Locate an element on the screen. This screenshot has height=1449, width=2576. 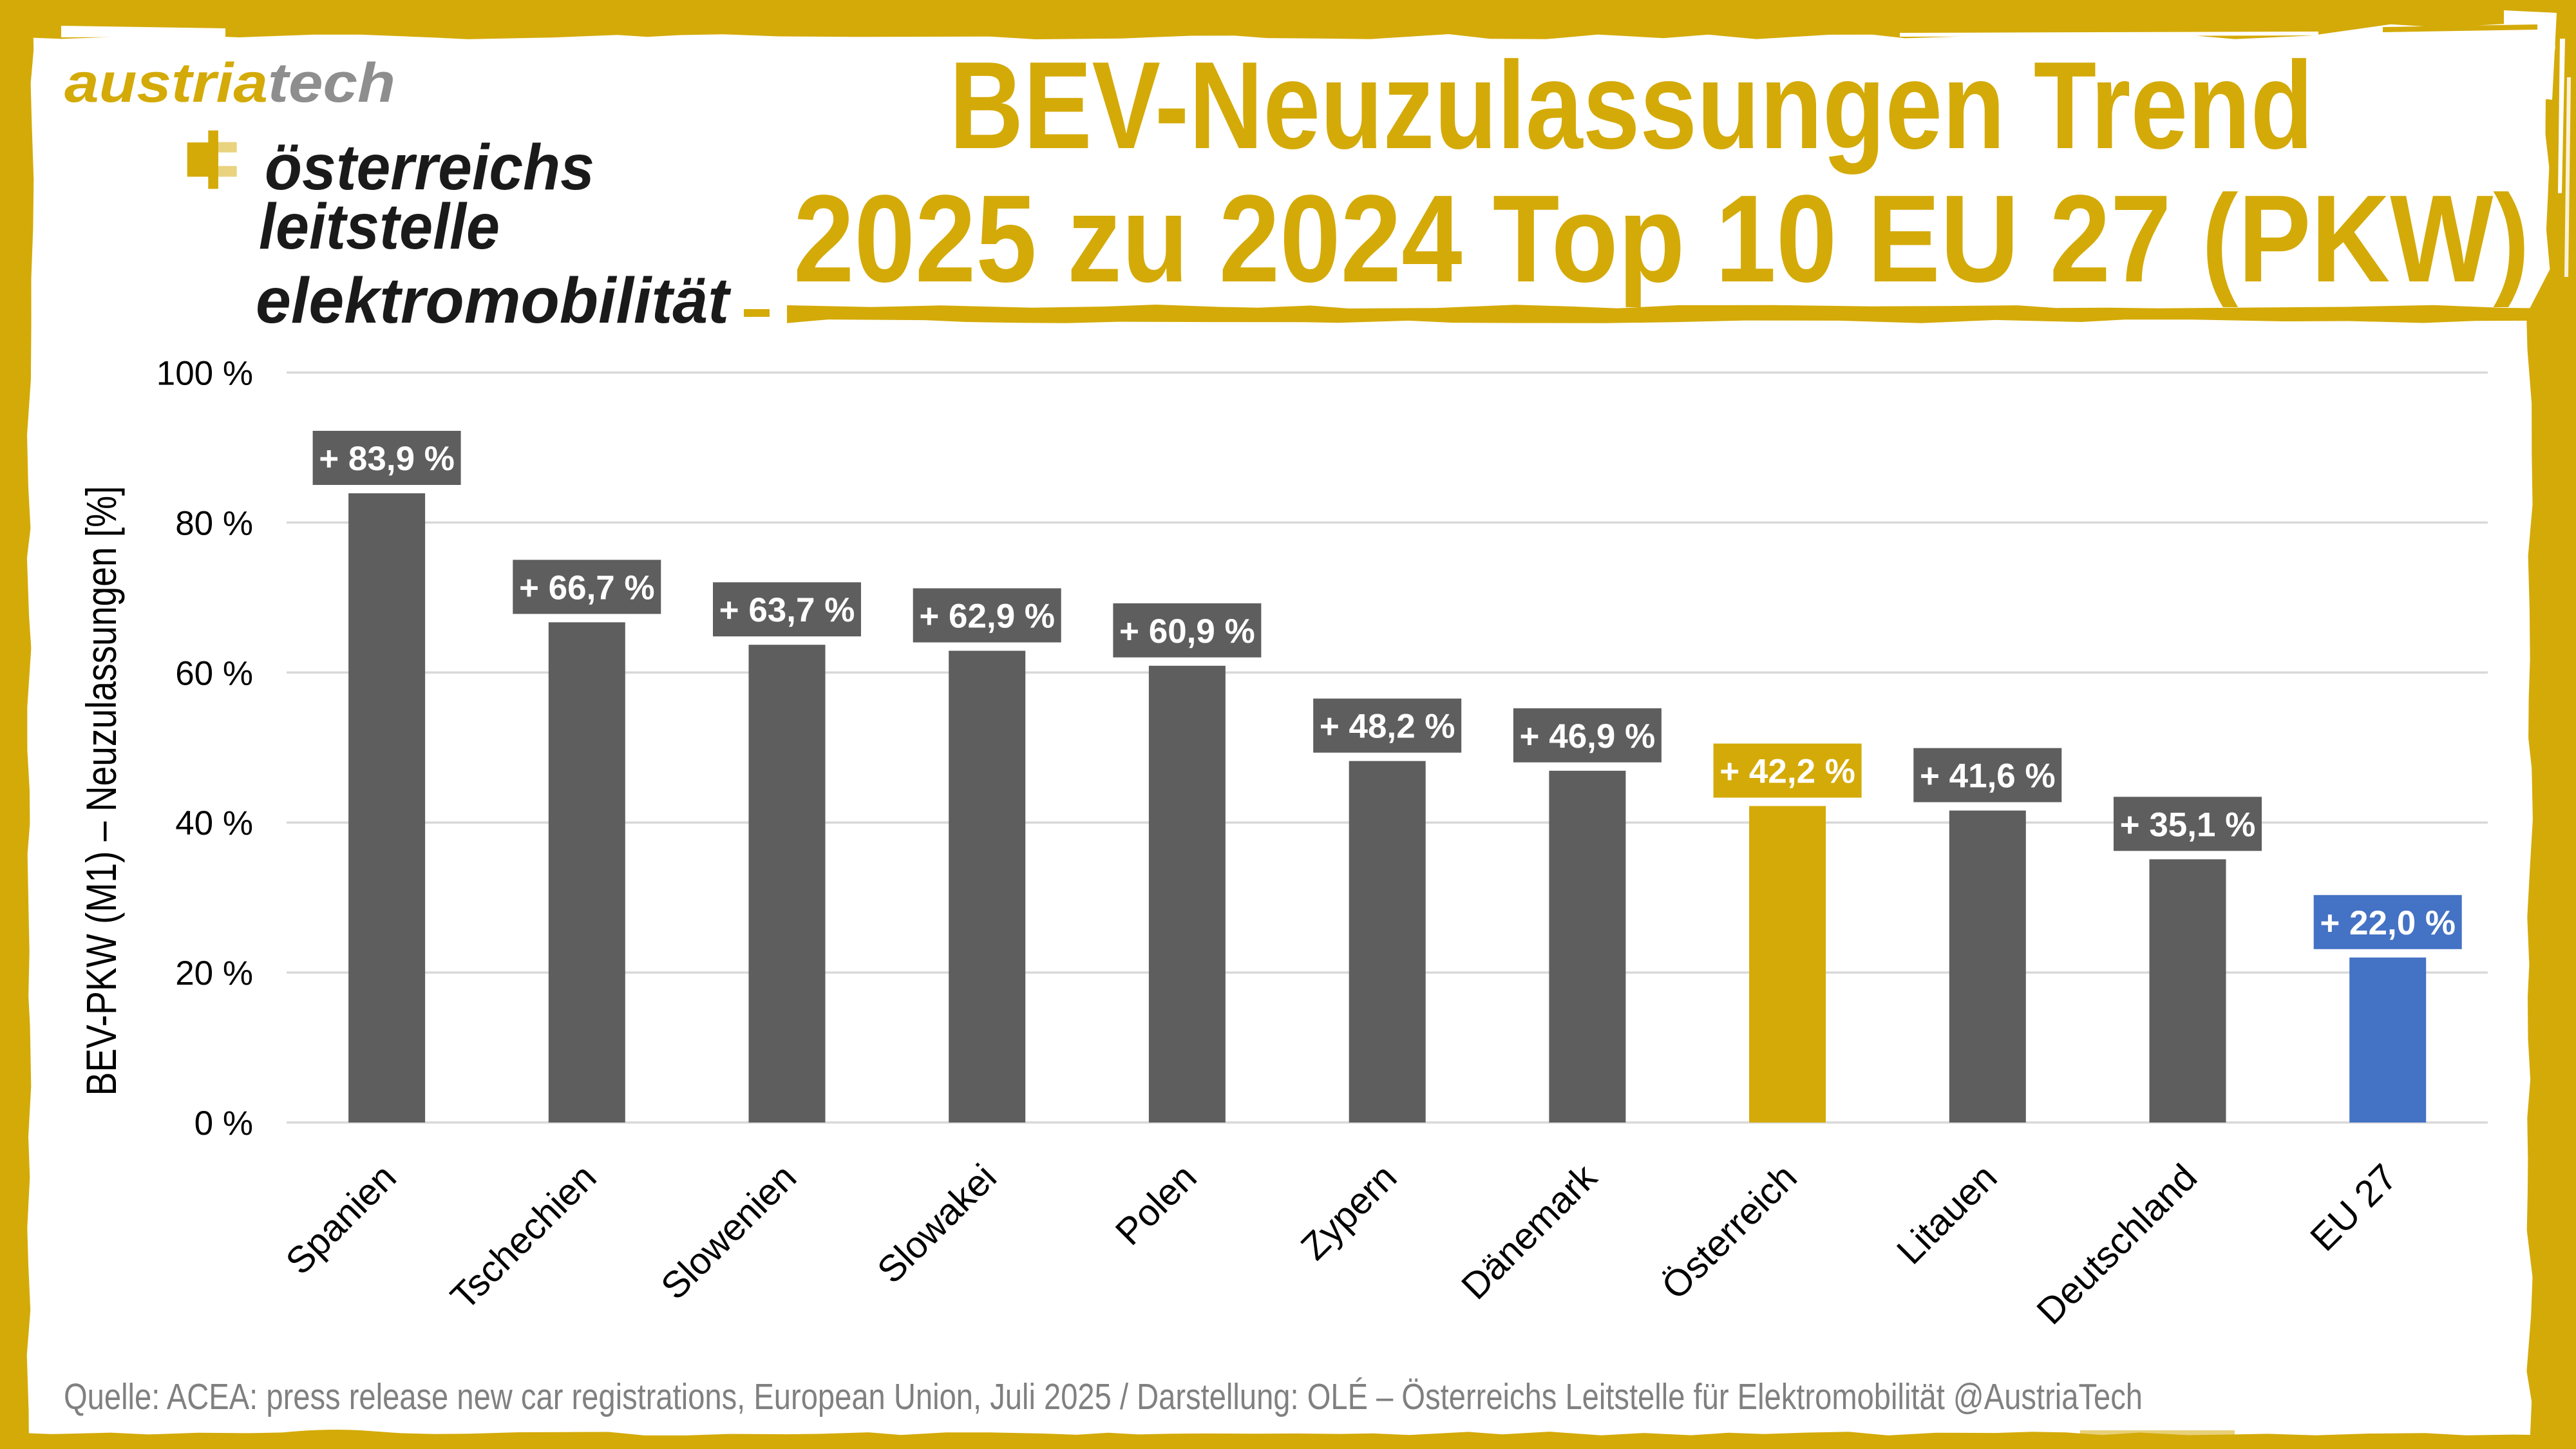
svg-text: 100 % is located at coordinates (205, 374).